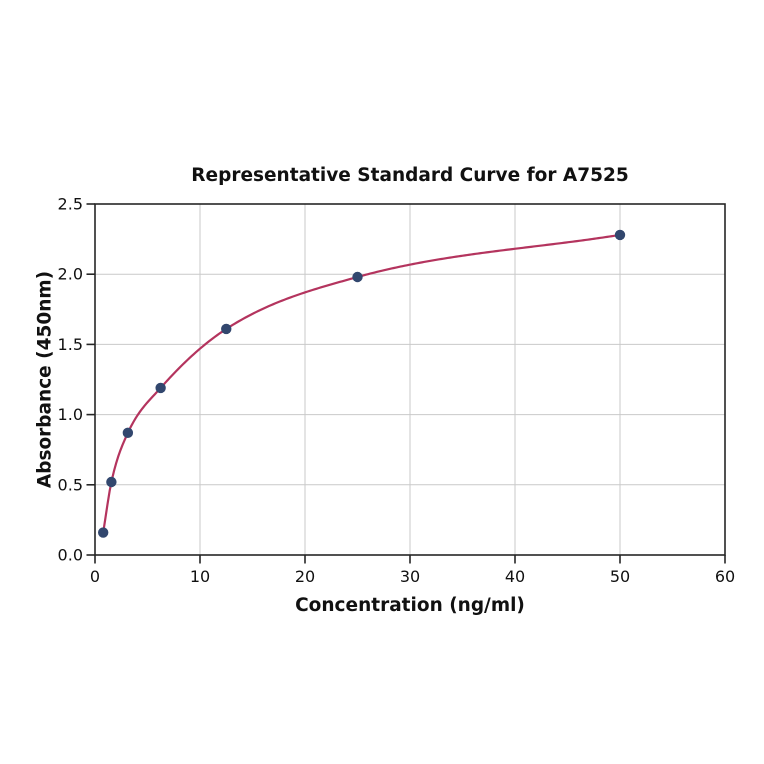  What do you see at coordinates (44, 379) in the screenshot?
I see `y-axis-label: Absorbance (450nm)` at bounding box center [44, 379].